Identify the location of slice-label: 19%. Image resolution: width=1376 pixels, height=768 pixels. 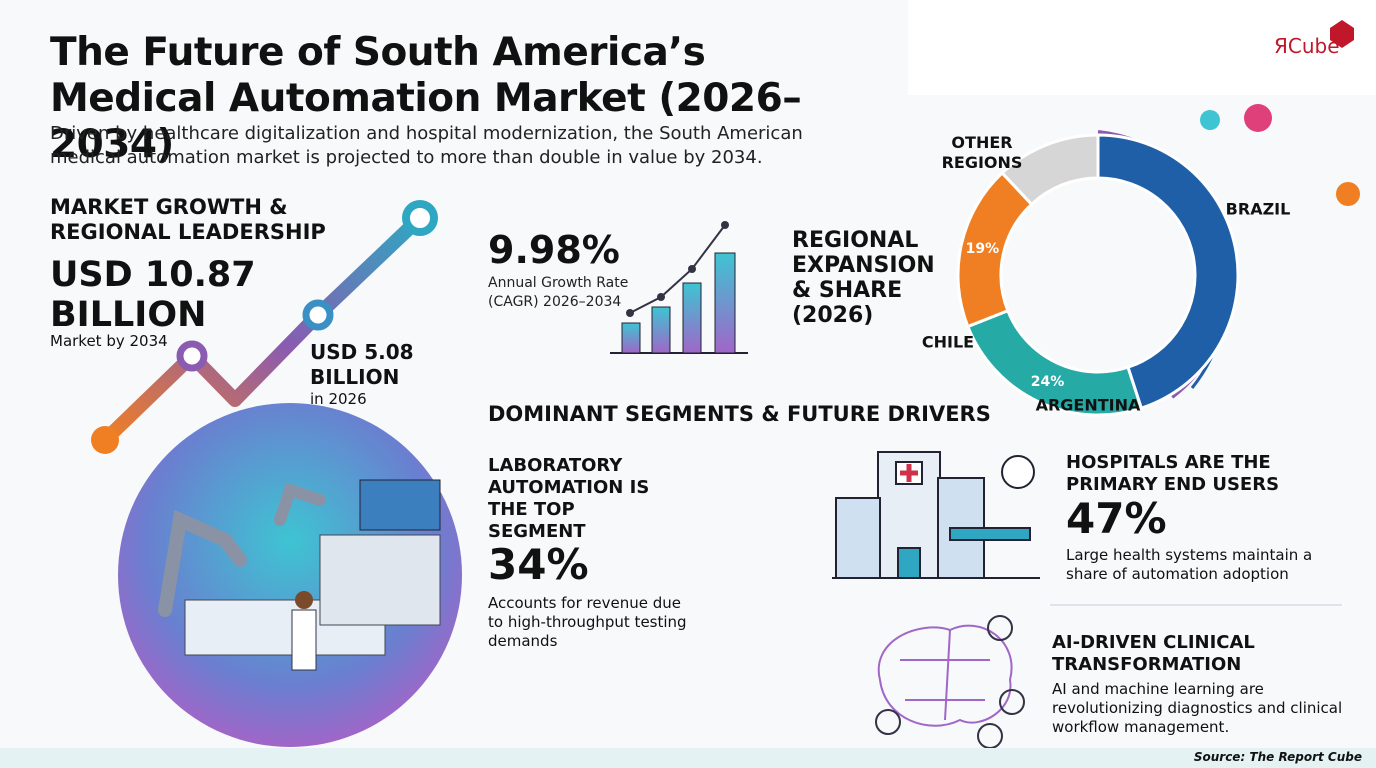
(983, 249).